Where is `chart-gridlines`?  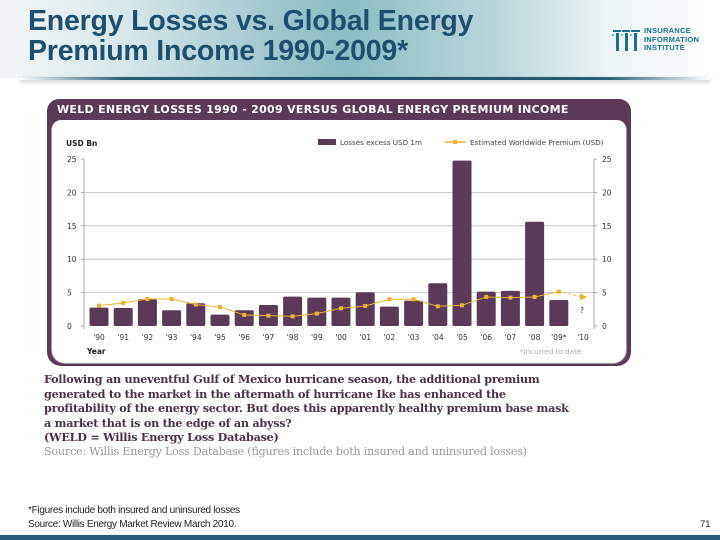
chart-gridlines is located at coordinates (339, 242).